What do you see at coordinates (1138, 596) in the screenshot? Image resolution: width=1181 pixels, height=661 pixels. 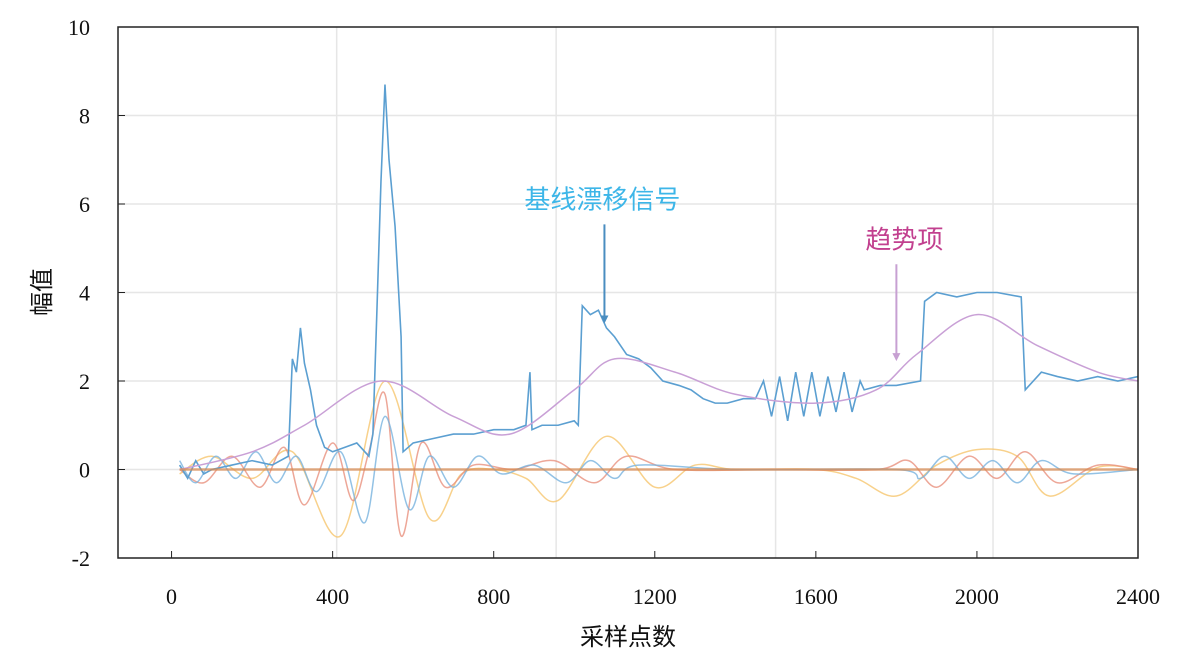 I see `x-tick-label: 2400` at bounding box center [1138, 596].